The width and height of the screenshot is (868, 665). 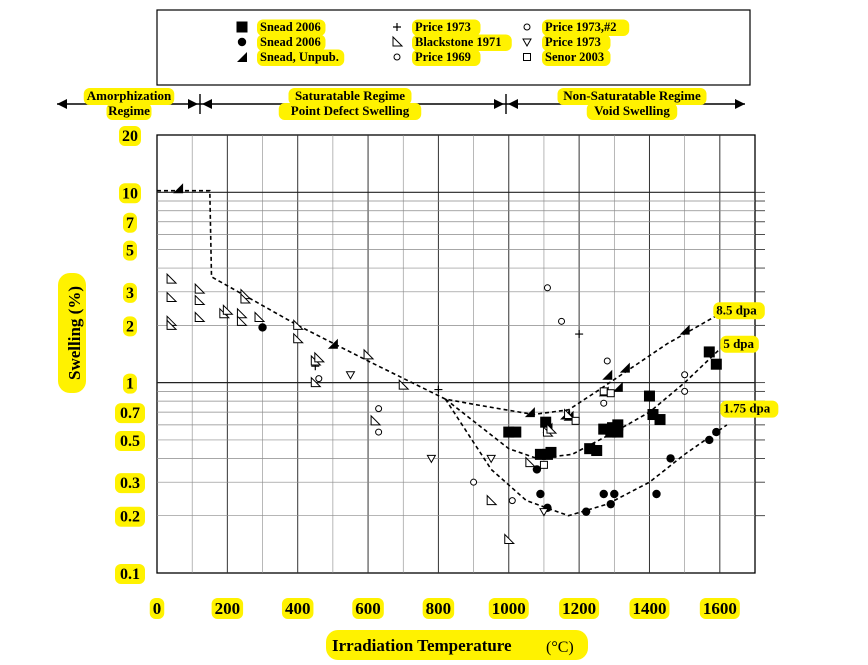 I want to click on y-tick-label-text: 0.1, so click(x=130, y=574).